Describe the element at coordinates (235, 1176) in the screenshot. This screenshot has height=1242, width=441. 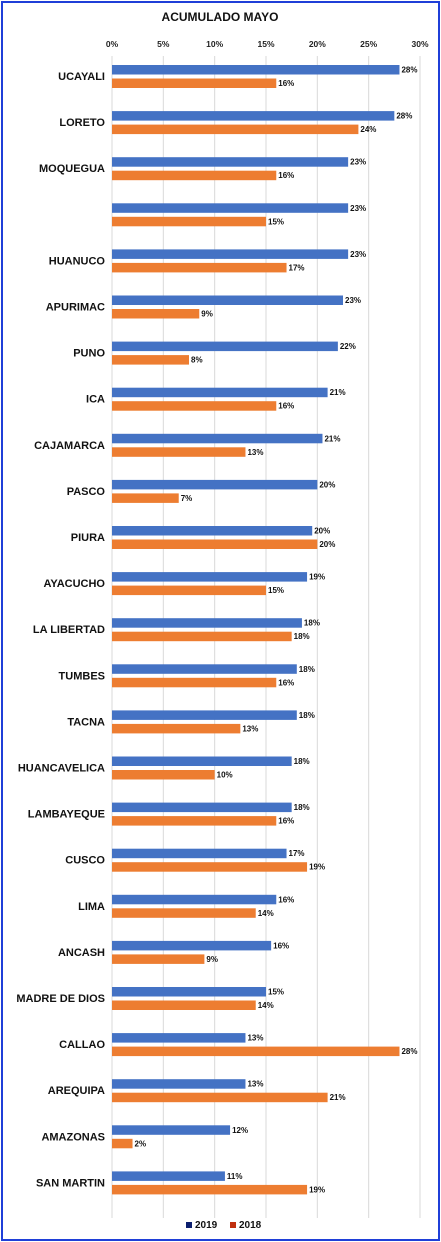
I see `data-label-2019: 11%` at that location.